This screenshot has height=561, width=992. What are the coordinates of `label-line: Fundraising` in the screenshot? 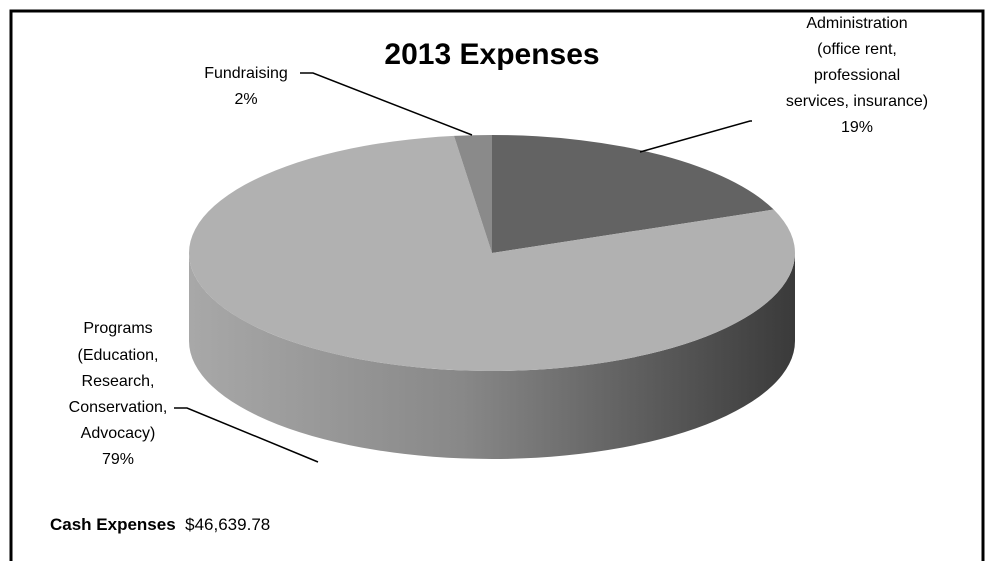 It's located at (246, 73).